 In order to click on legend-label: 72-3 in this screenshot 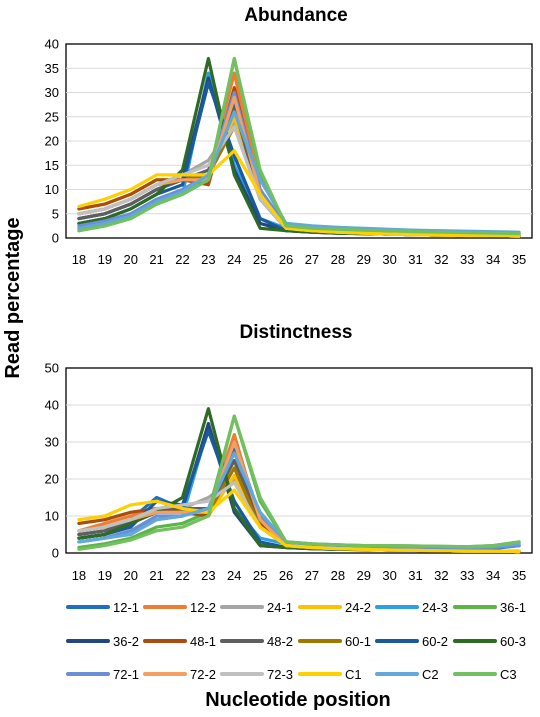, I will do `click(280, 674)`.